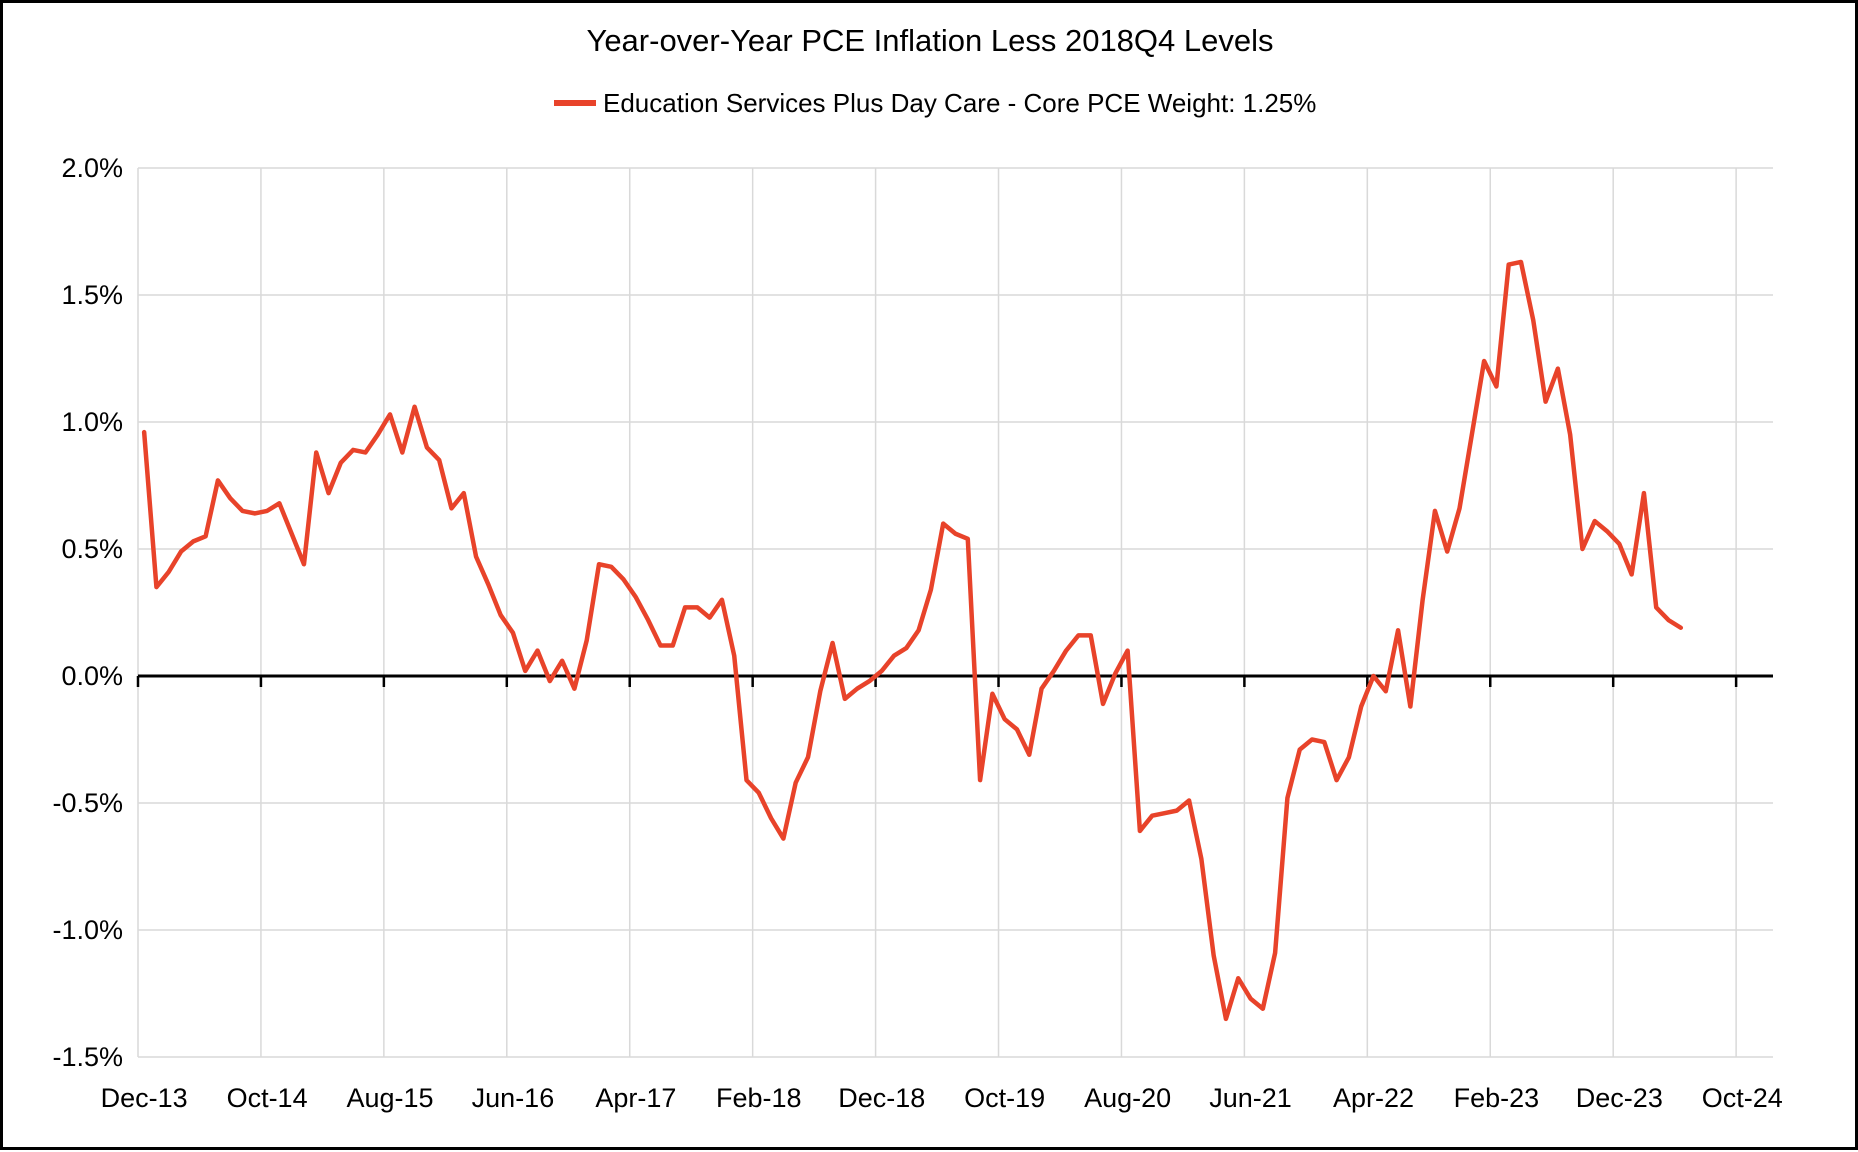  Describe the element at coordinates (389, 1098) in the screenshot. I see `x-tick-label: Aug-15` at that location.